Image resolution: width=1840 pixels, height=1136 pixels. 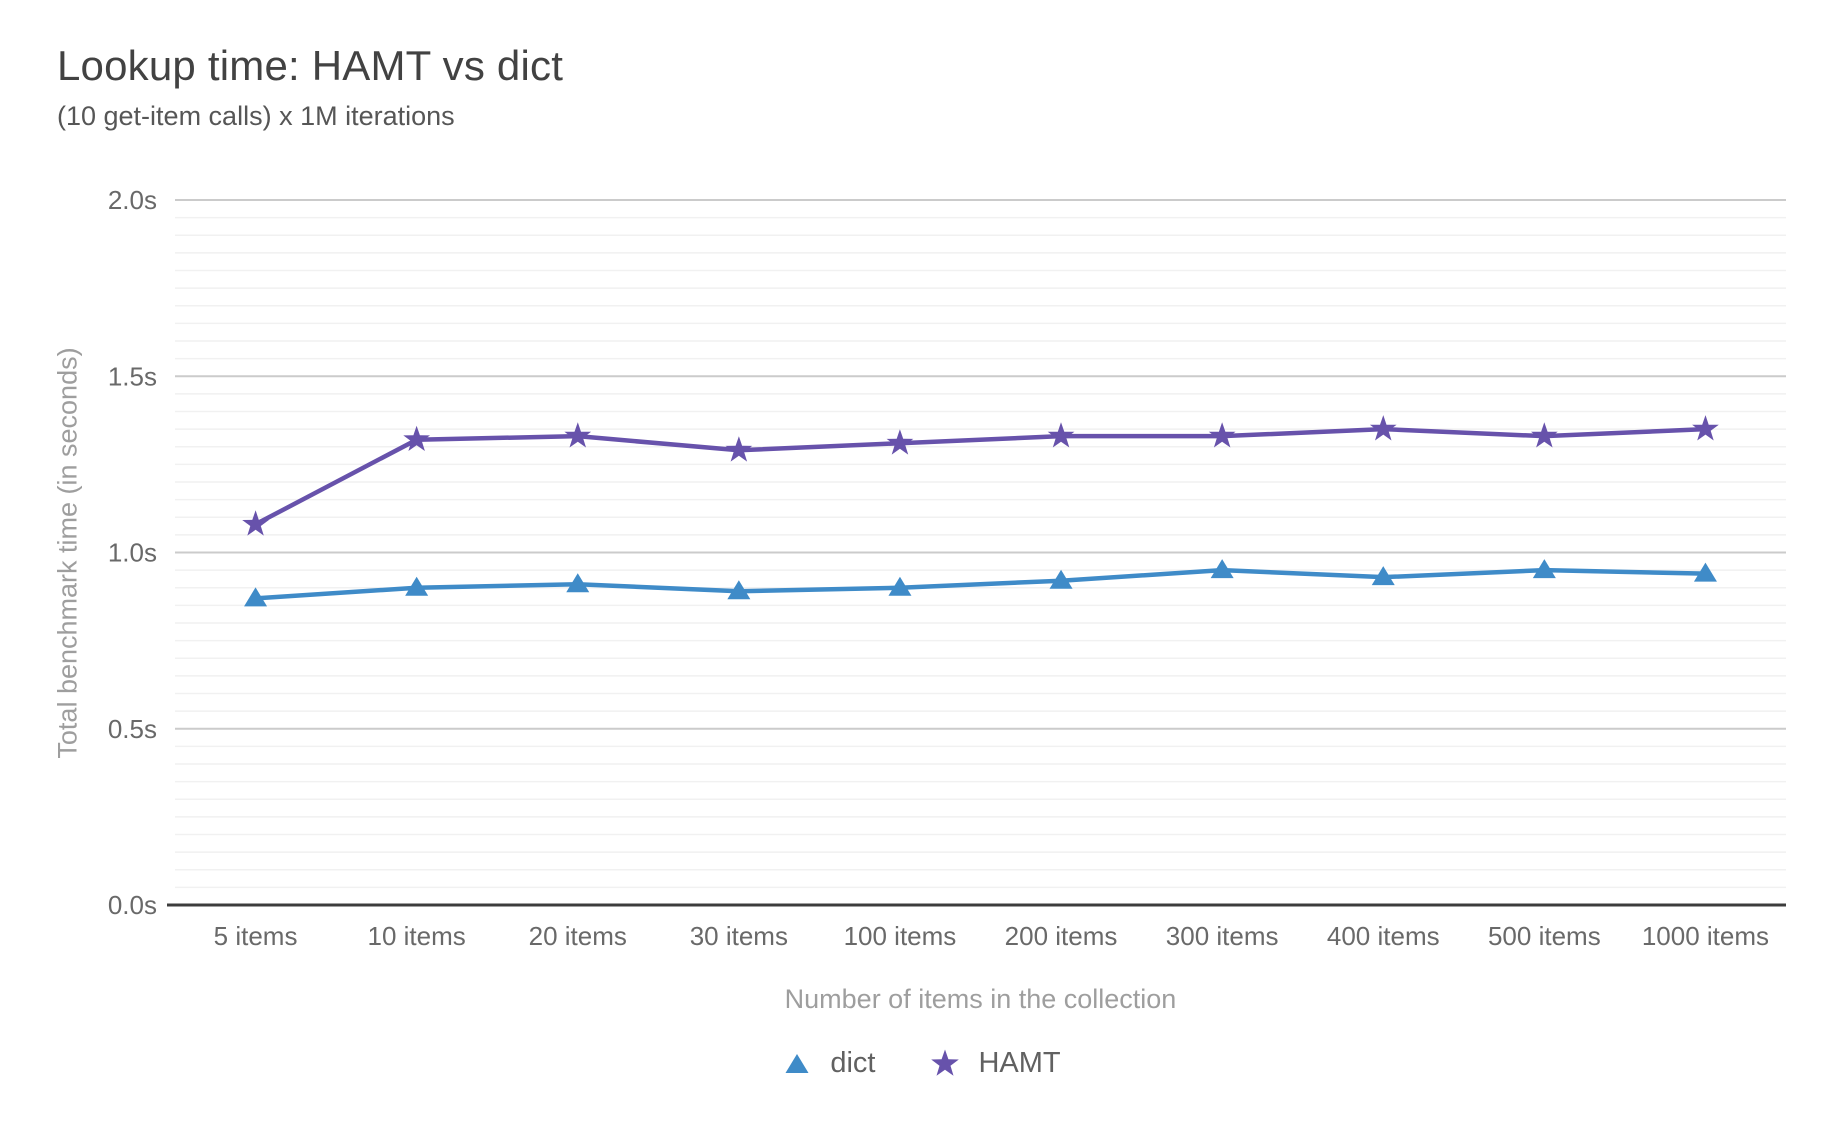 I want to click on y-tick-label: 1.5s, so click(x=132, y=376).